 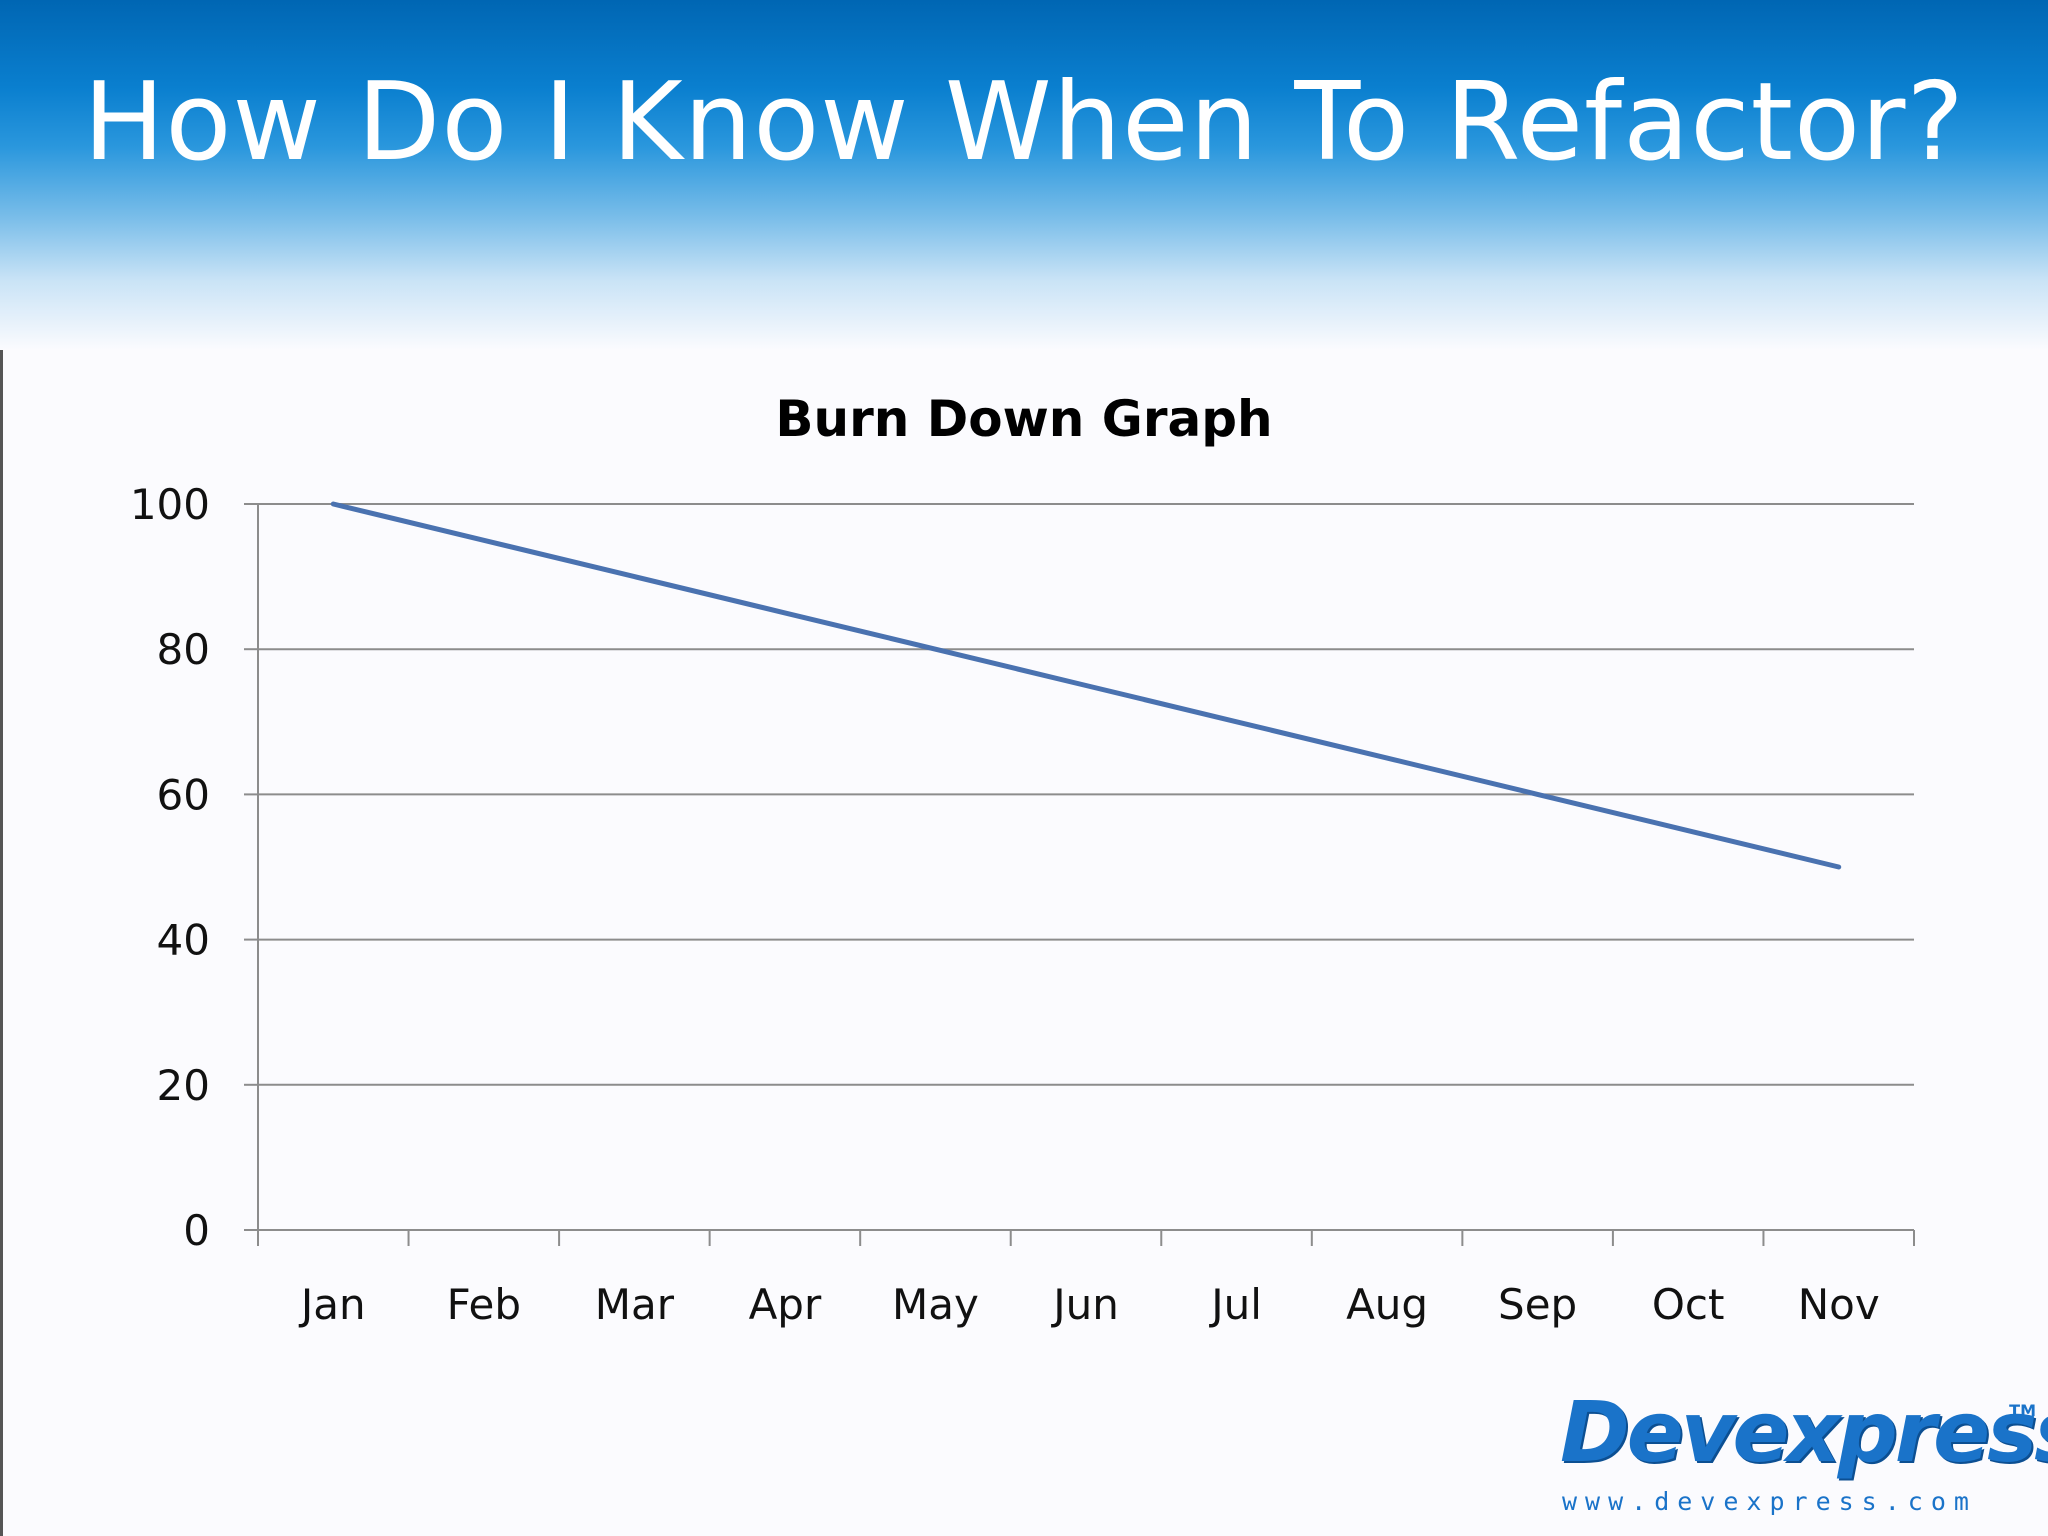 I want to click on slide-title: How Do I Know When To Refactor?, so click(x=1024, y=122).